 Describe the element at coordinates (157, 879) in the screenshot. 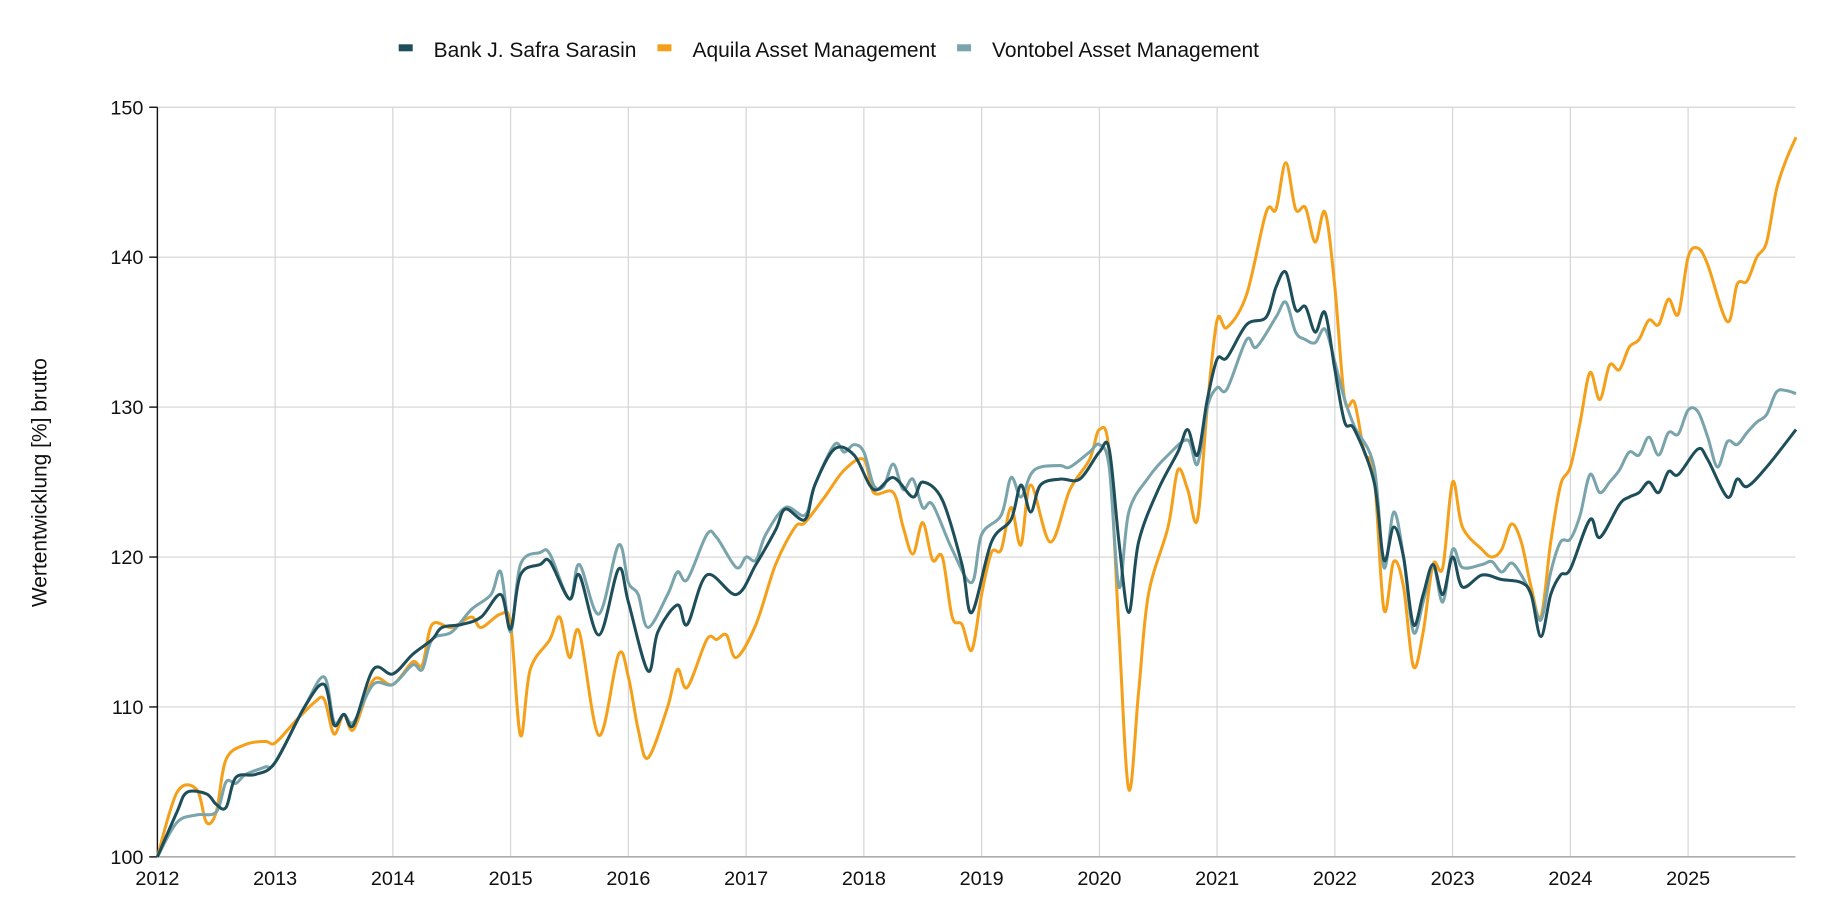

I see `x-tick-label: 2012` at that location.